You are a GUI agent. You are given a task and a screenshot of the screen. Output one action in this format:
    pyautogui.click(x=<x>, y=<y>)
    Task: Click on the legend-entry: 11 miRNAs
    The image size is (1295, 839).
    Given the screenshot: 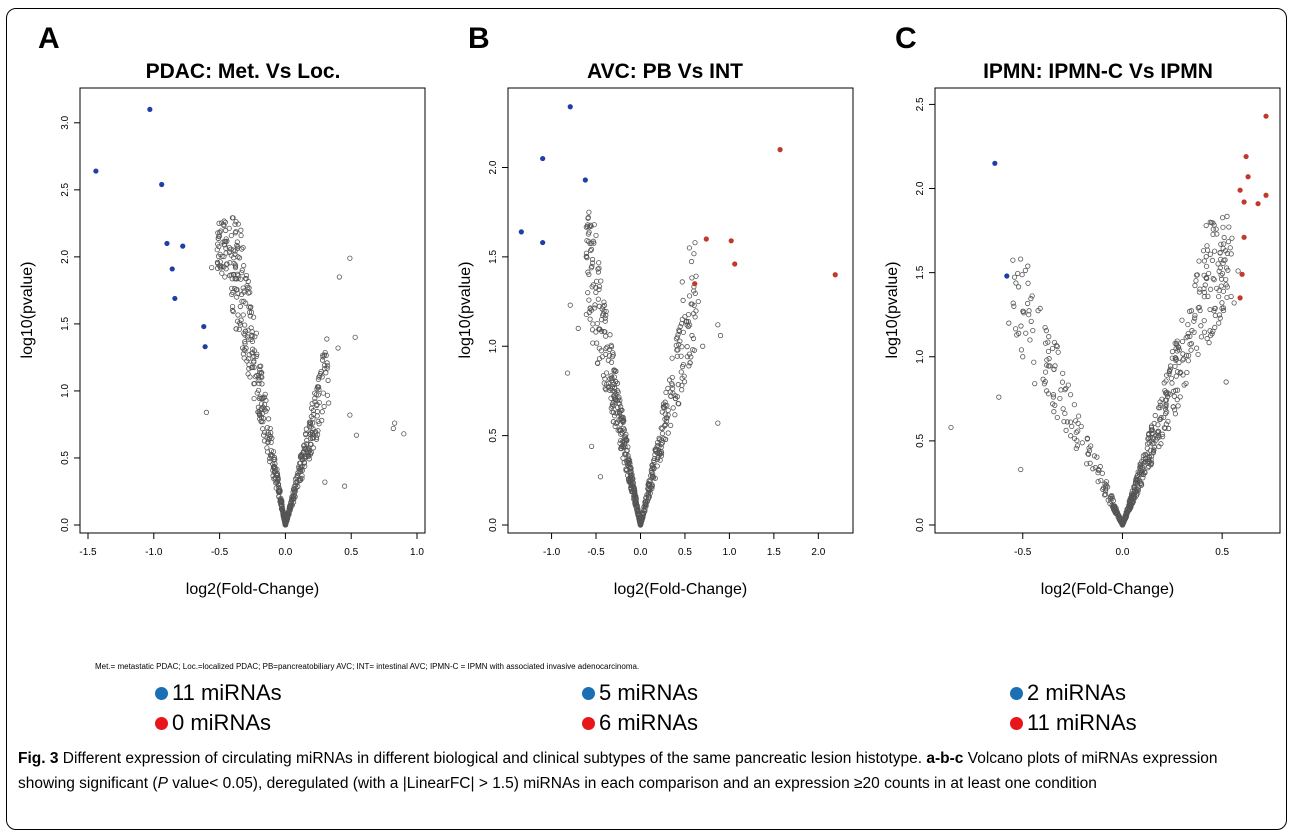 What is the action you would take?
    pyautogui.click(x=1073, y=723)
    